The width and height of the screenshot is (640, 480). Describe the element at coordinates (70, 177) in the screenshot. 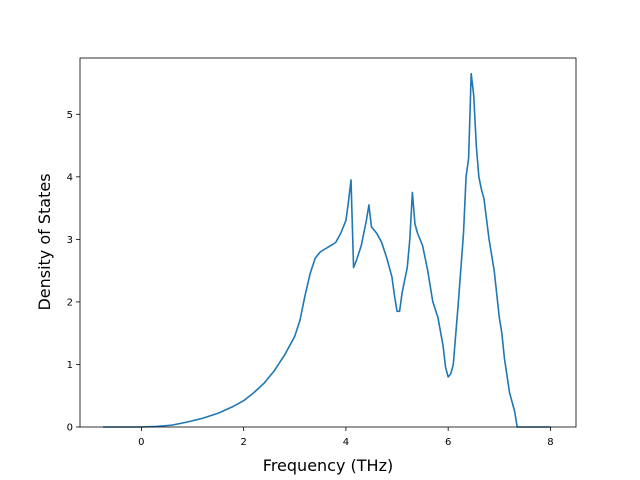

I see `y-tick-label: 4` at that location.